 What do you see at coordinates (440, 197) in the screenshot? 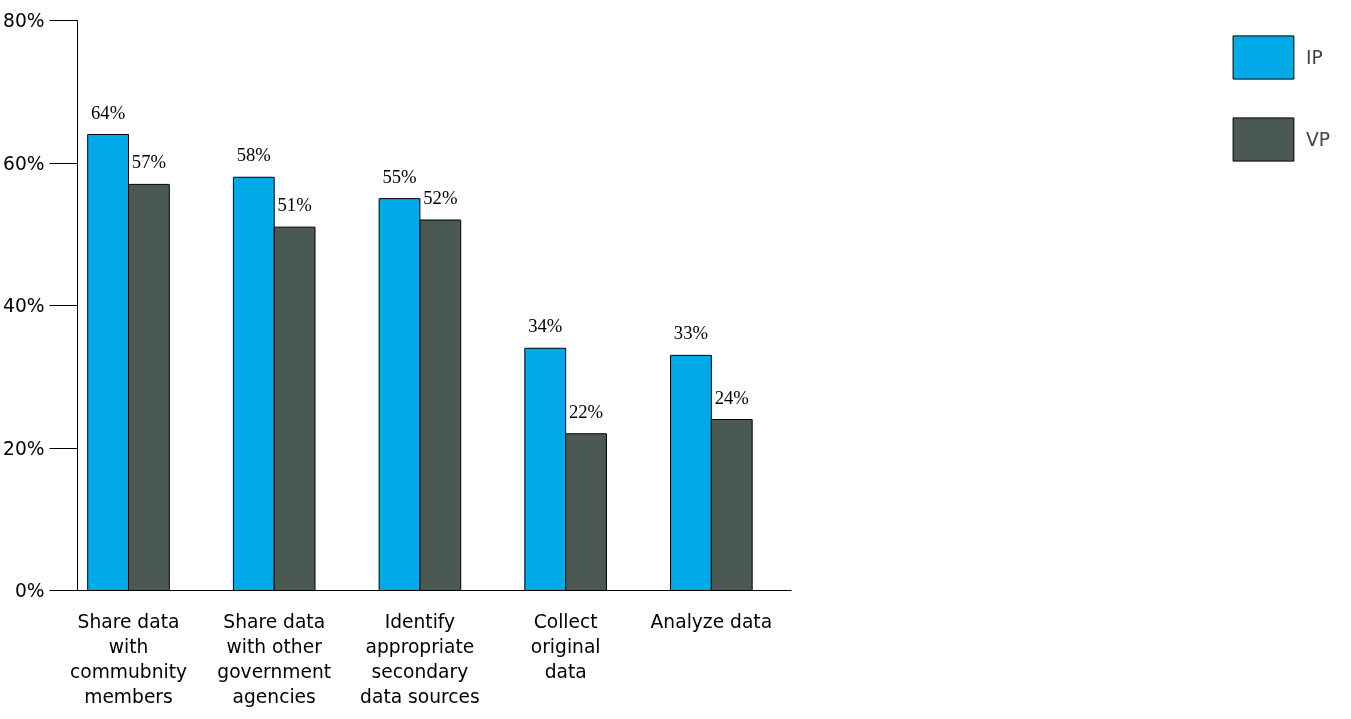
I see `data-label: 52%` at bounding box center [440, 197].